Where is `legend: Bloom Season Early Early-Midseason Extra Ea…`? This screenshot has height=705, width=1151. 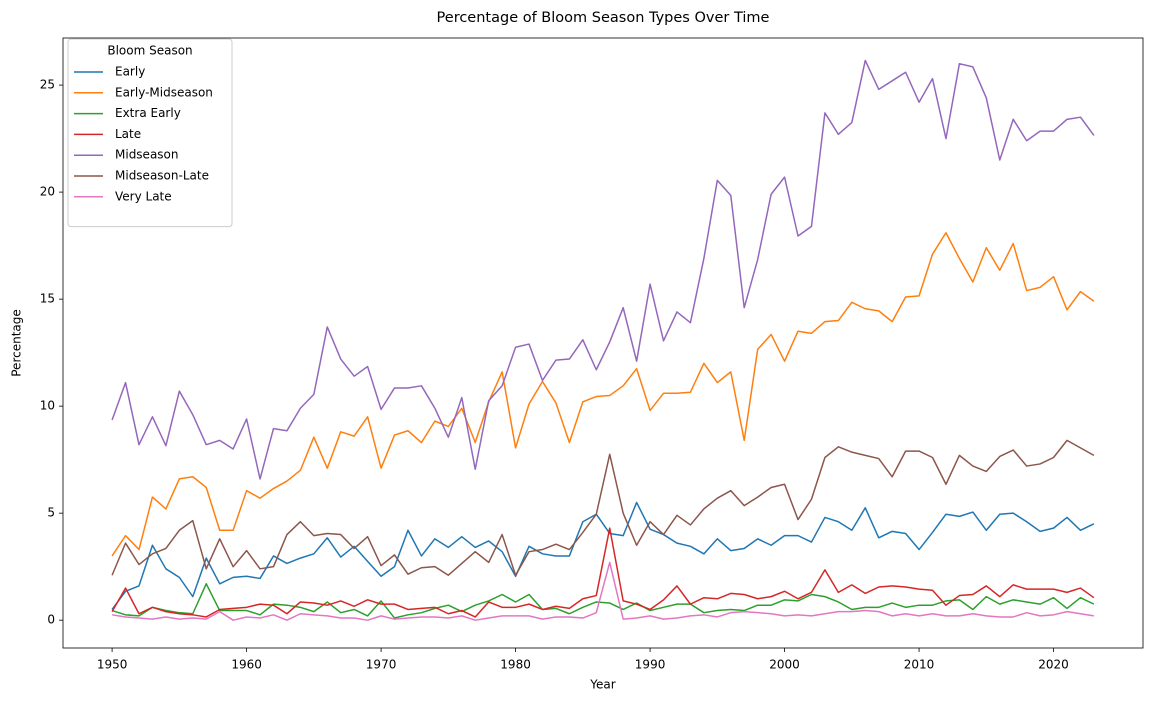 legend: Bloom Season Early Early-Midseason Extra Ea… is located at coordinates (150, 133).